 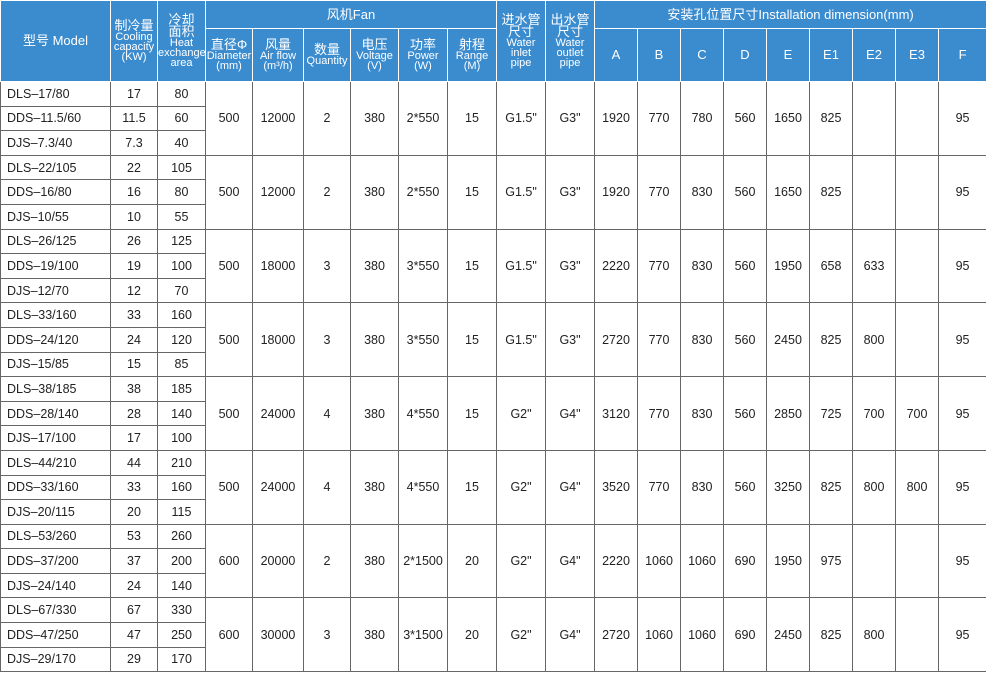 I want to click on area-cell: 60, so click(x=181, y=118).